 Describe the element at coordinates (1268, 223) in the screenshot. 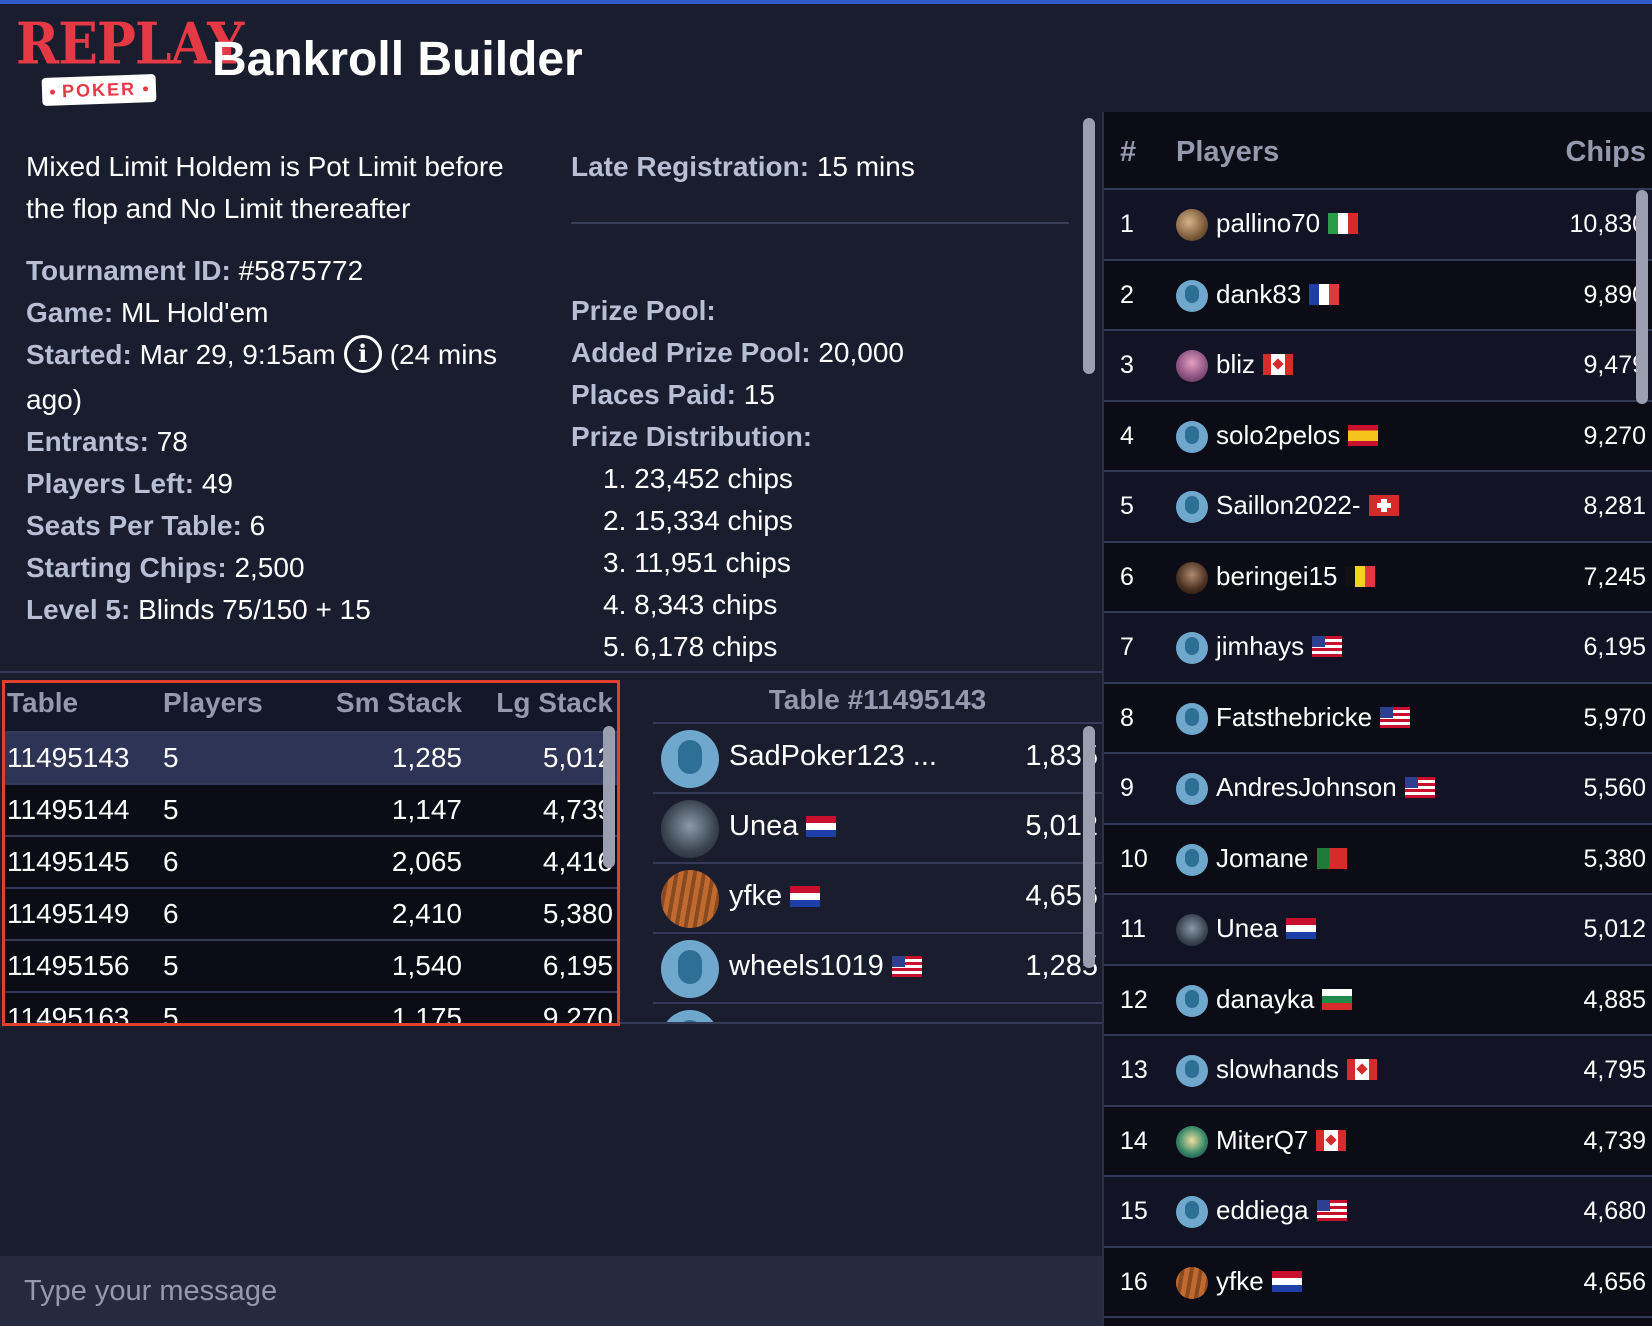

I see `player-name-text: pallino70` at that location.